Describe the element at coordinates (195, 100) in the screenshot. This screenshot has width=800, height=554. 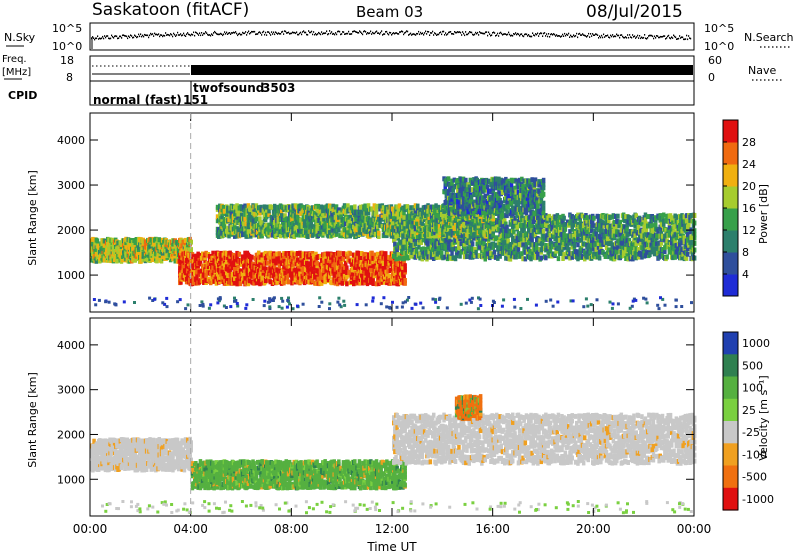
I see `cpid-seg1-value: 151` at that location.